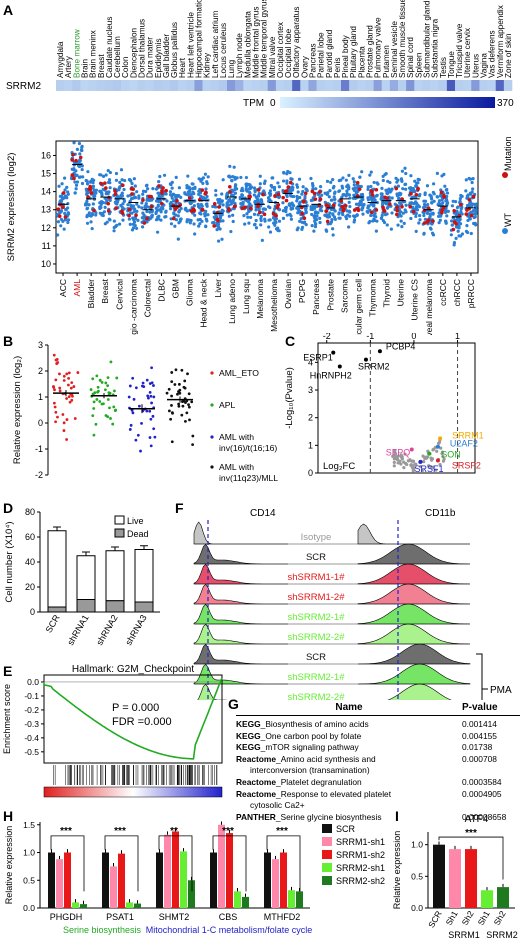 The width and height of the screenshot is (520, 945). Describe the element at coordinates (498, 771) in the screenshot. I see `pathway-pvalue` at that location.